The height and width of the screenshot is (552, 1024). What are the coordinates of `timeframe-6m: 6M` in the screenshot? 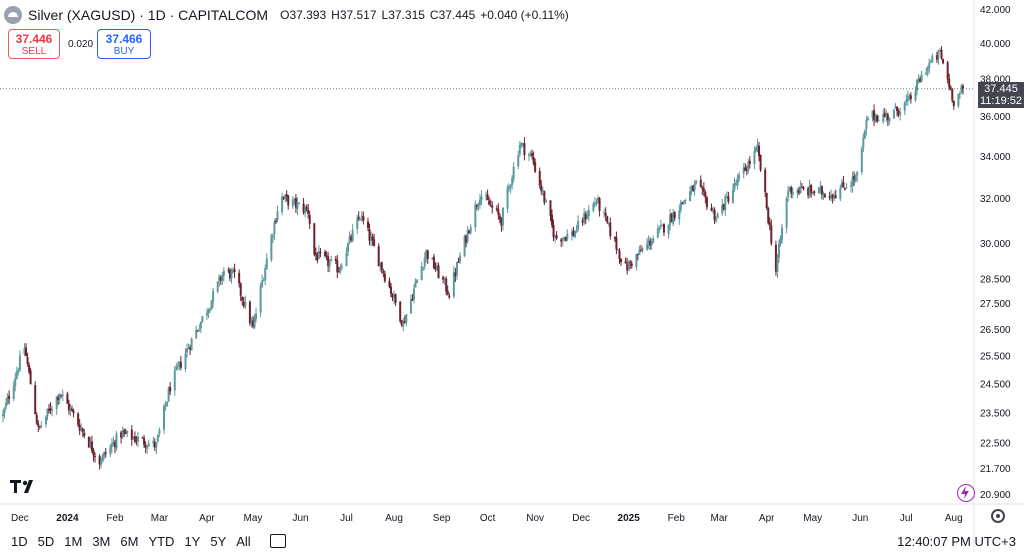 It's located at (129, 541).